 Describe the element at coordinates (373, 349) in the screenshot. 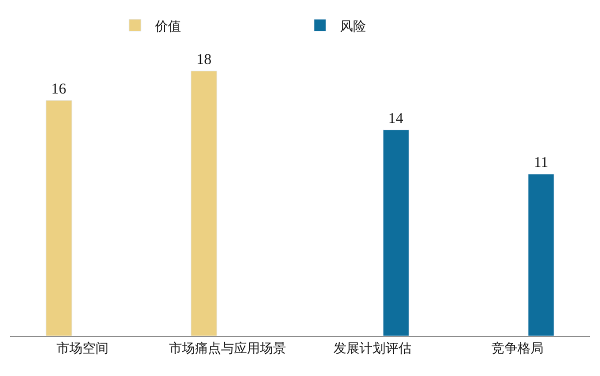

I see `x-tick-label: 发展计划评估` at that location.